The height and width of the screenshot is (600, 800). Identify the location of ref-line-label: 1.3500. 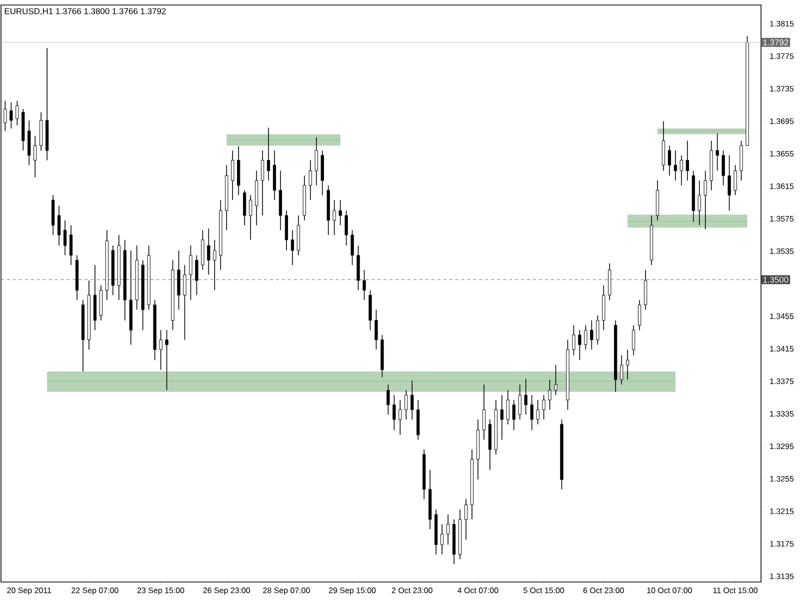
(775, 279).